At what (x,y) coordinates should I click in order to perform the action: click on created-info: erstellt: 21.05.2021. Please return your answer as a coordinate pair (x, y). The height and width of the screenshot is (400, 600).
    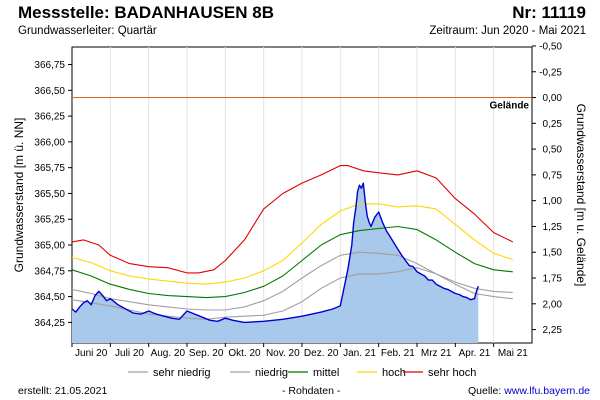
    Looking at the image, I should click on (62, 391).